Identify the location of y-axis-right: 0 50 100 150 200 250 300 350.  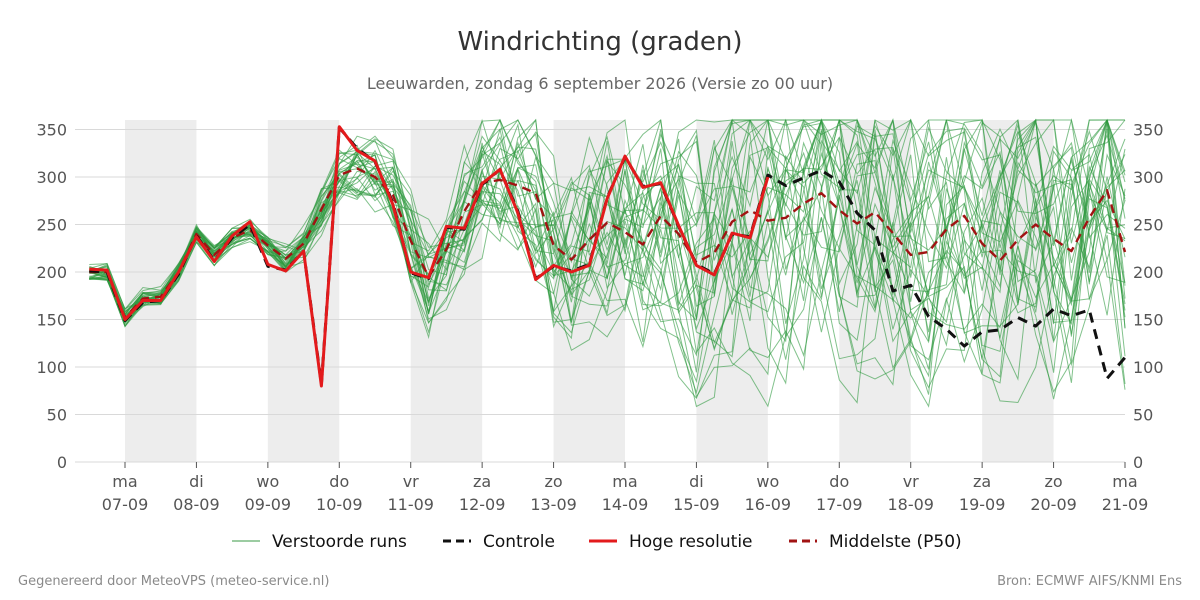
(1148, 297).